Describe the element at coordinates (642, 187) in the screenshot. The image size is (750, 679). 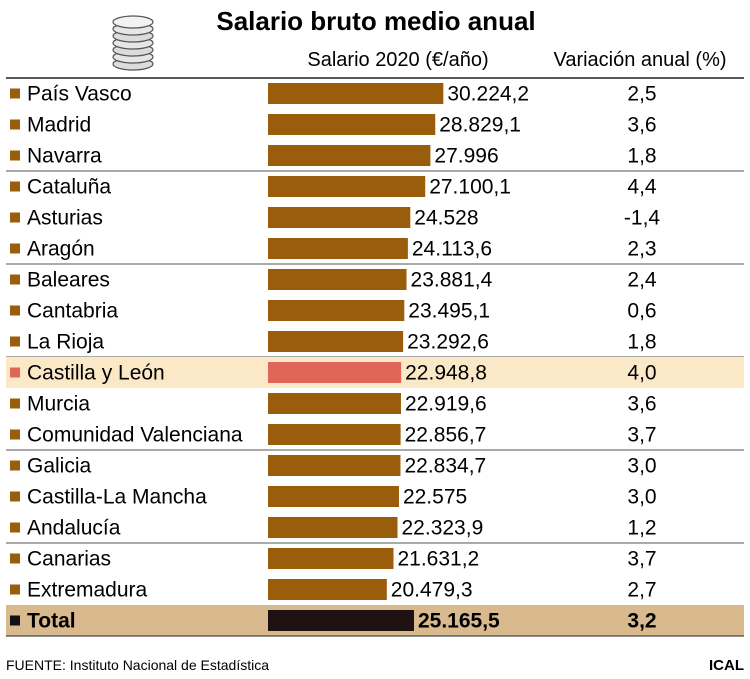
I see `variation-label: 4,4` at that location.